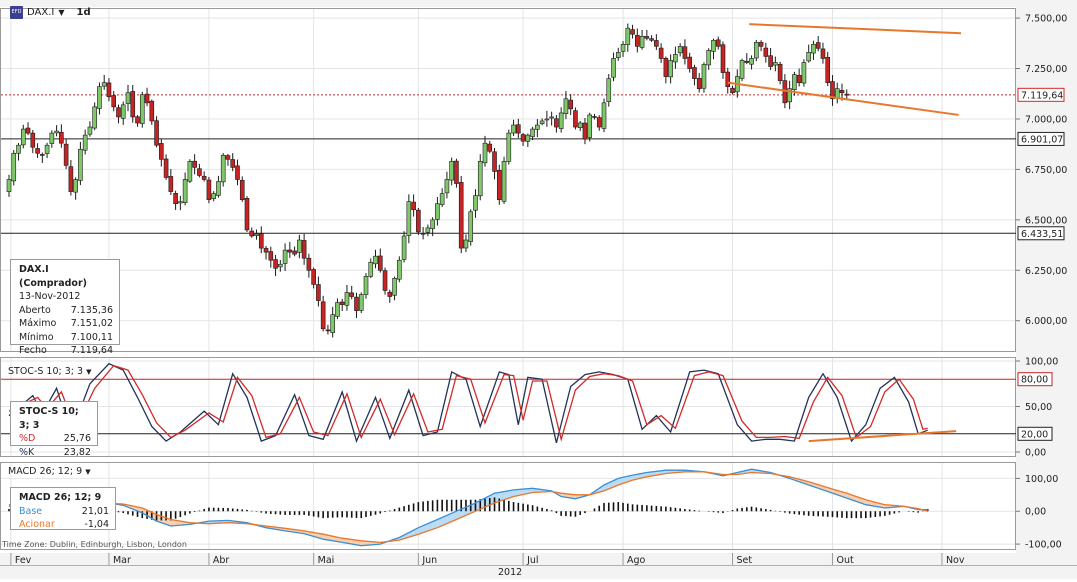 The height and width of the screenshot is (582, 1077). What do you see at coordinates (844, 560) in the screenshot?
I see `month-label: Out` at bounding box center [844, 560].